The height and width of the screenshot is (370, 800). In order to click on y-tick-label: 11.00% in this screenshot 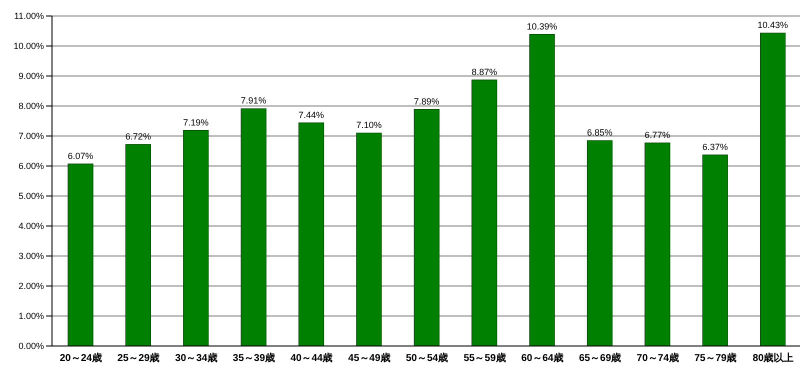, I will do `click(29, 16)`.